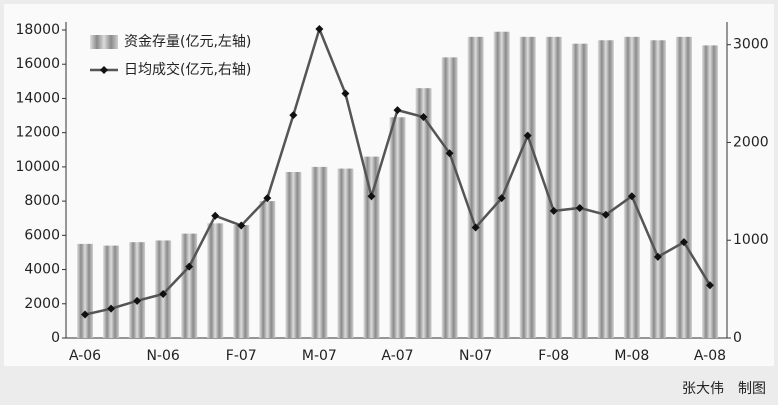 The height and width of the screenshot is (405, 778). Describe the element at coordinates (162, 356) in the screenshot. I see `x-tick-label: N-06` at that location.